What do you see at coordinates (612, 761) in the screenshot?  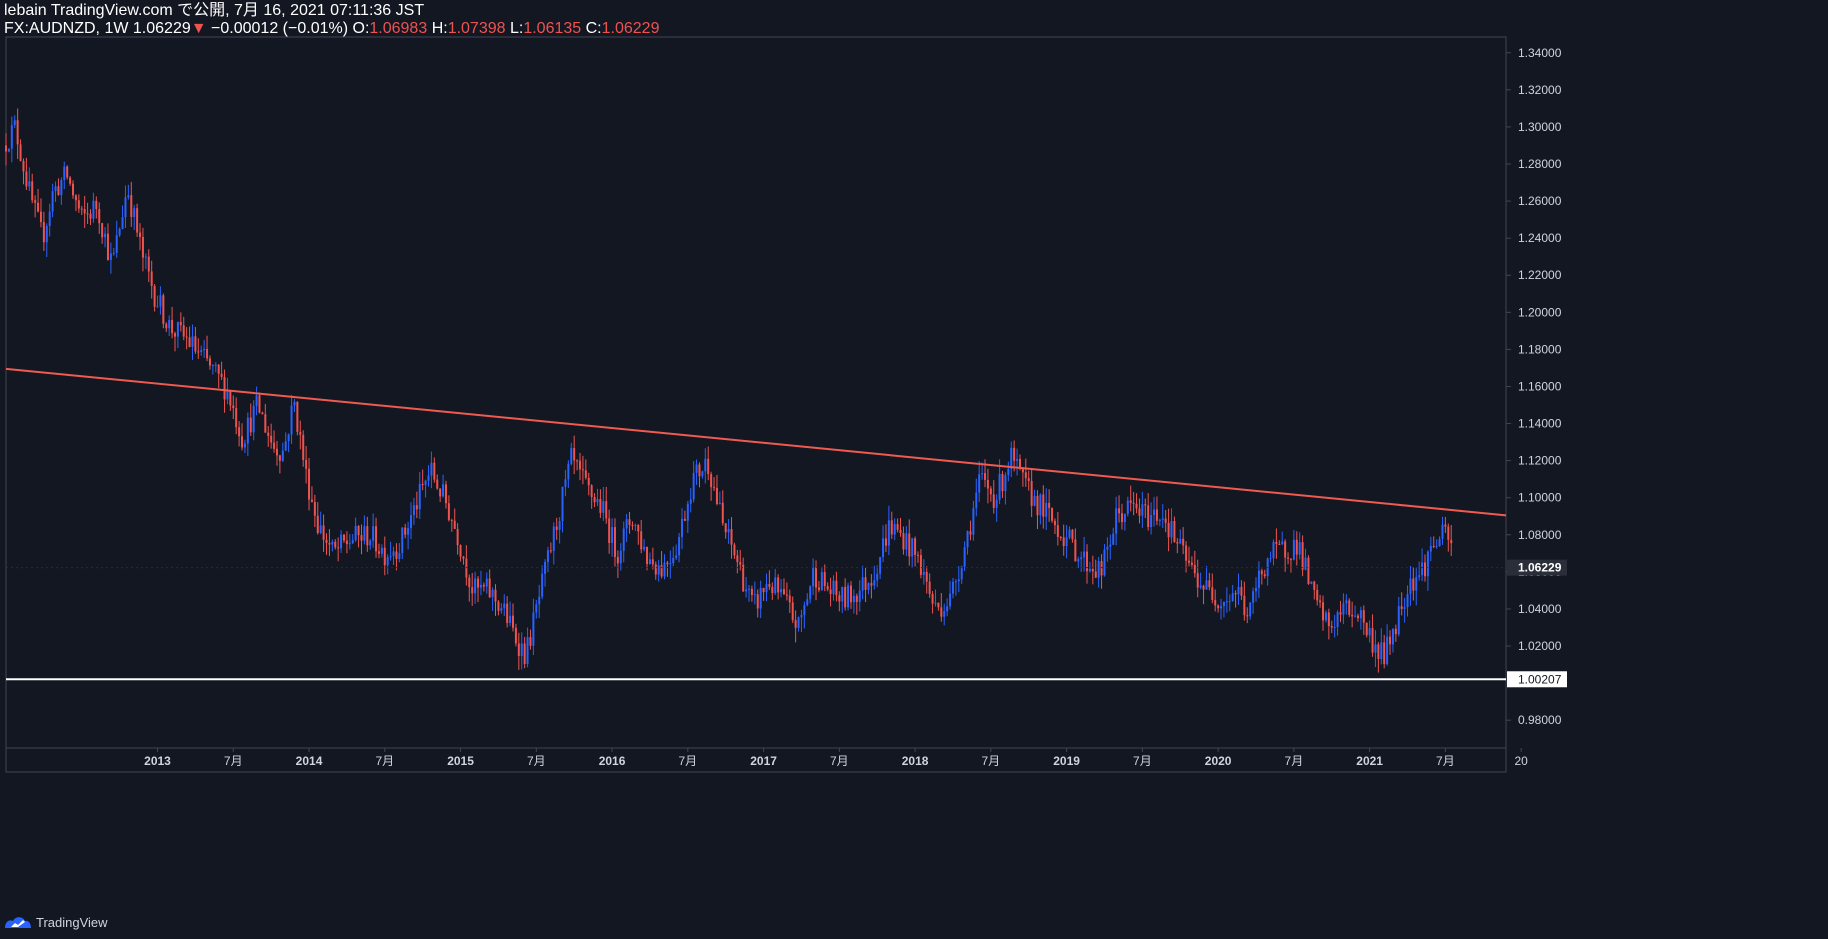 I see `time-tick-label: 2016` at bounding box center [612, 761].